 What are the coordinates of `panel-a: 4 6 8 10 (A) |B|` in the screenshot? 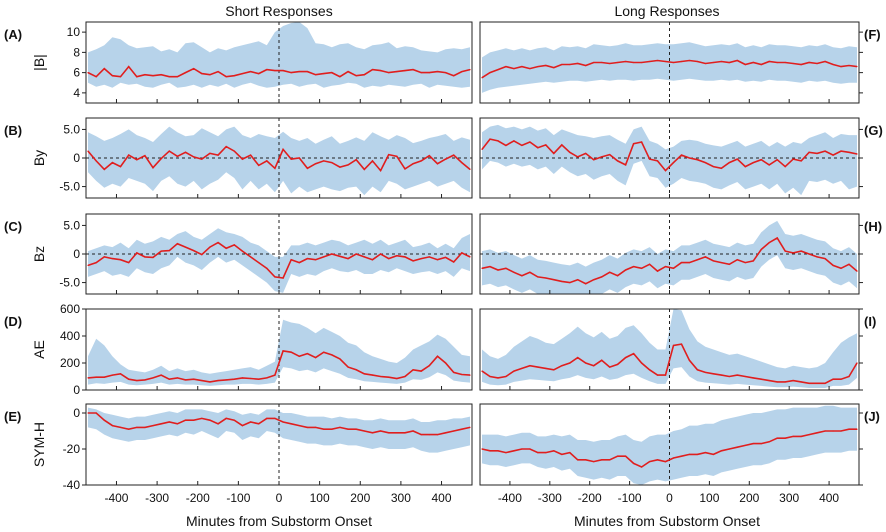 It's located at (238, 62).